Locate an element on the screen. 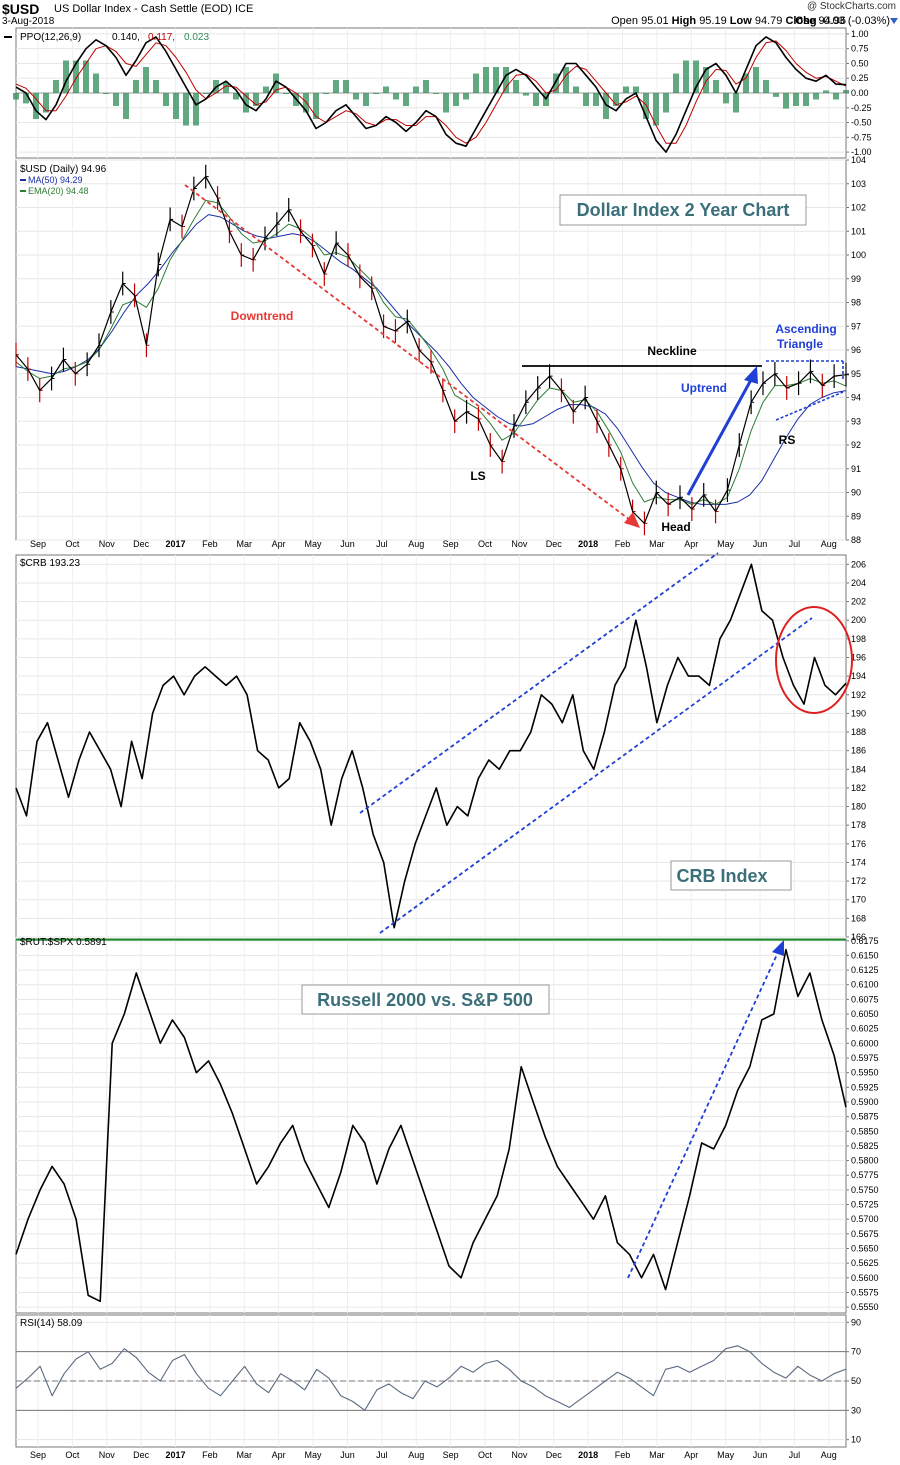 Image resolution: width=900 pixels, height=1465 pixels. y-tick-label: 96 is located at coordinates (856, 350).